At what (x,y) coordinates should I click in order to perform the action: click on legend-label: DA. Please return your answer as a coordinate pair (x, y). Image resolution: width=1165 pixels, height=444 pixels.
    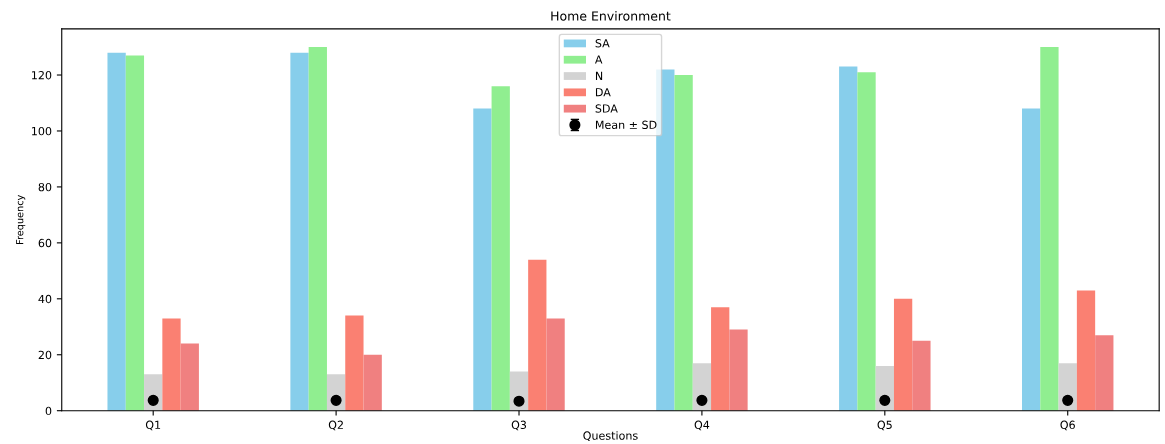
    Looking at the image, I should click on (603, 92).